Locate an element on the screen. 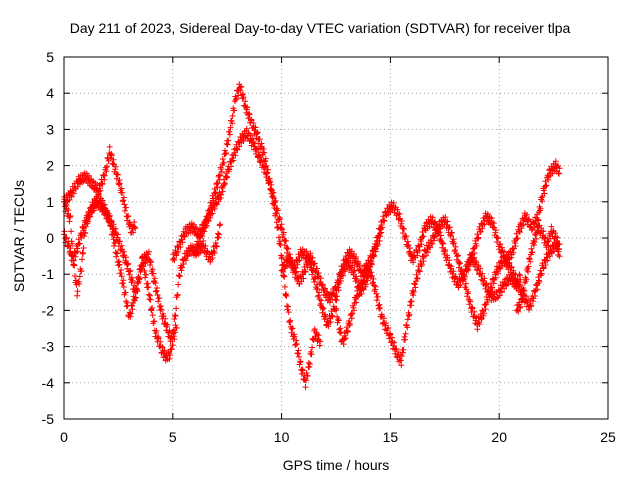 This screenshot has width=640, height=480. y-tick-label: 2 is located at coordinates (50, 166).